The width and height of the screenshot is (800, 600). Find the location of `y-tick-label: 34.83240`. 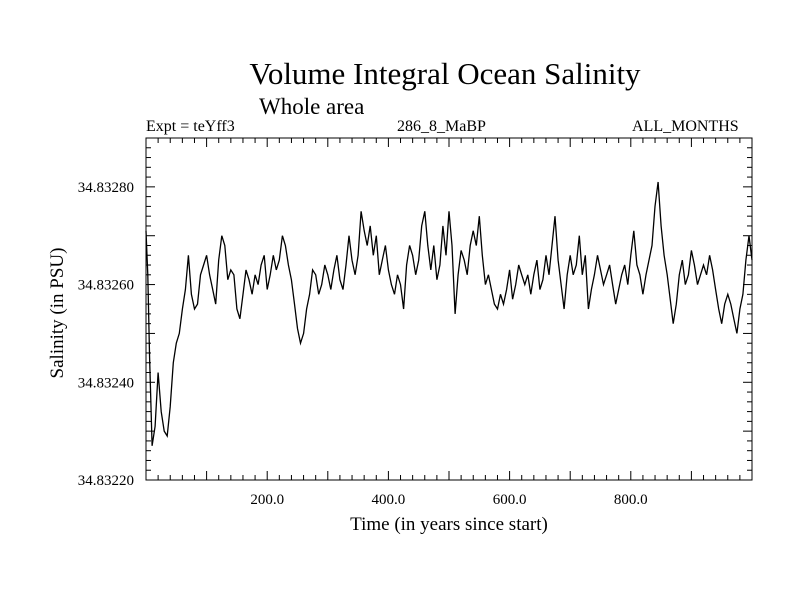

y-tick-label: 34.83240 is located at coordinates (106, 383).